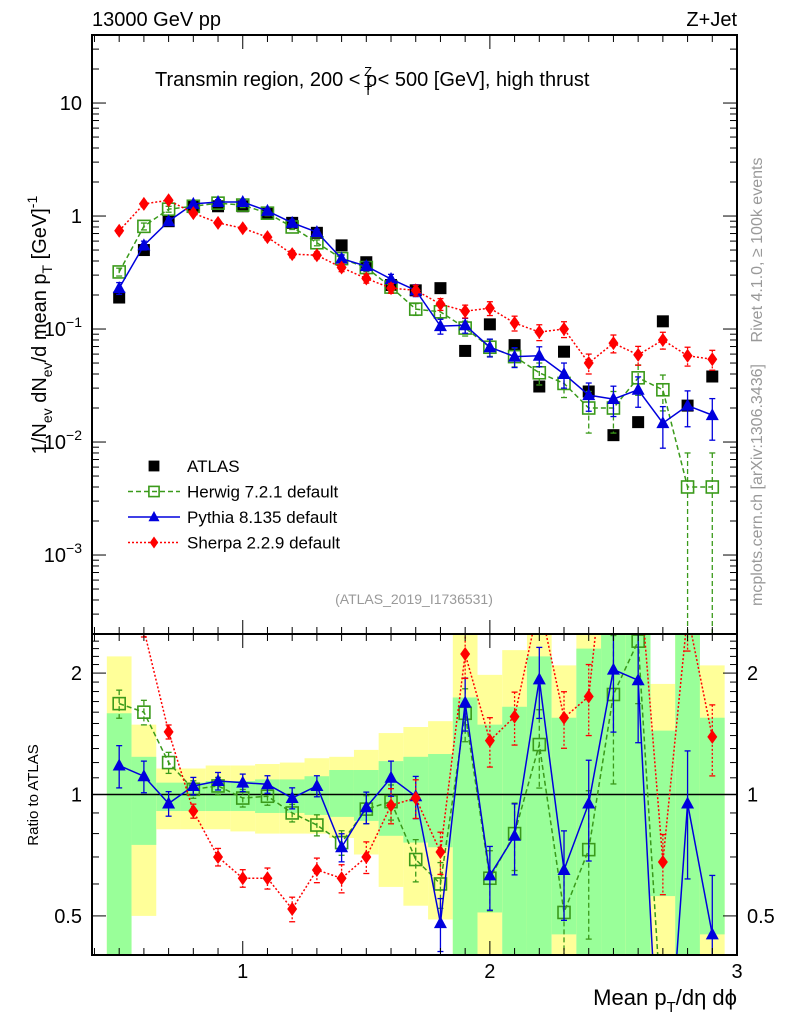  Describe the element at coordinates (761, 917) in the screenshot. I see `ratio-y-tick-label-right: 0.5` at that location.